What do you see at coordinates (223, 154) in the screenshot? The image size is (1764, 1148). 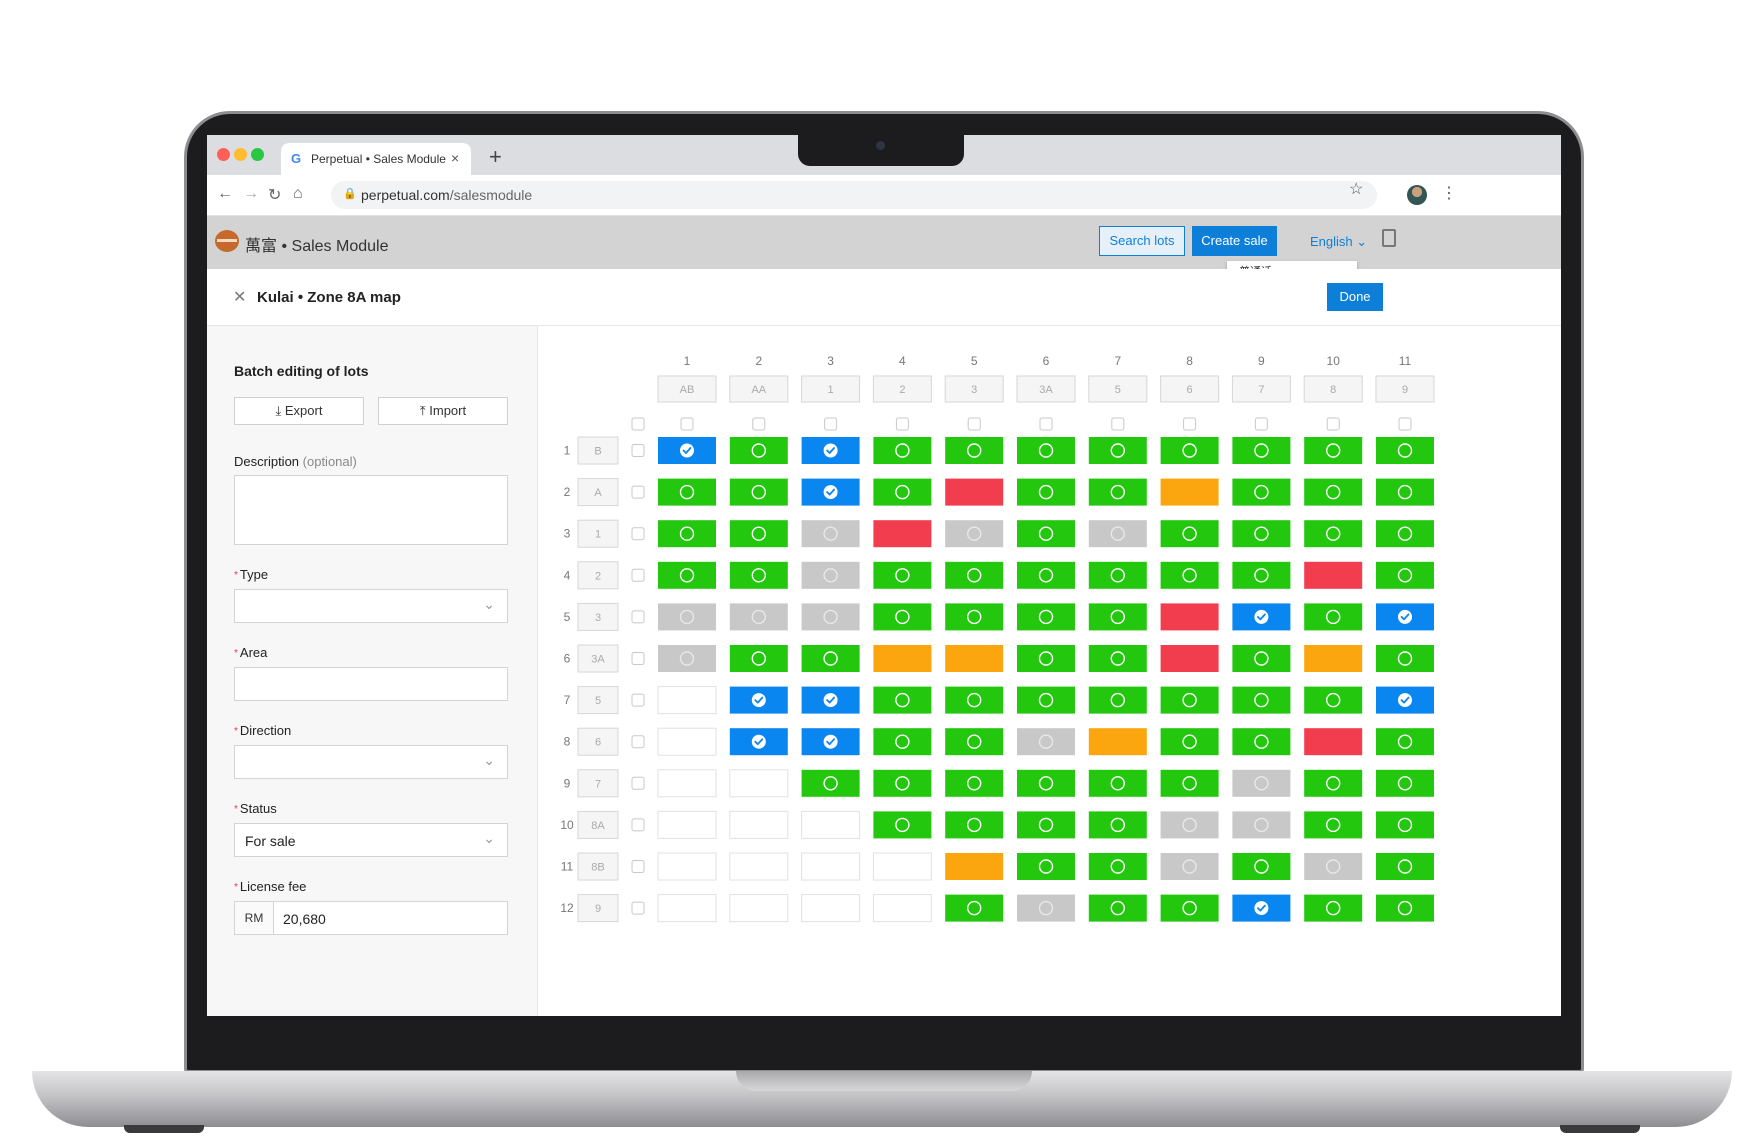 I see `window-close-dot` at bounding box center [223, 154].